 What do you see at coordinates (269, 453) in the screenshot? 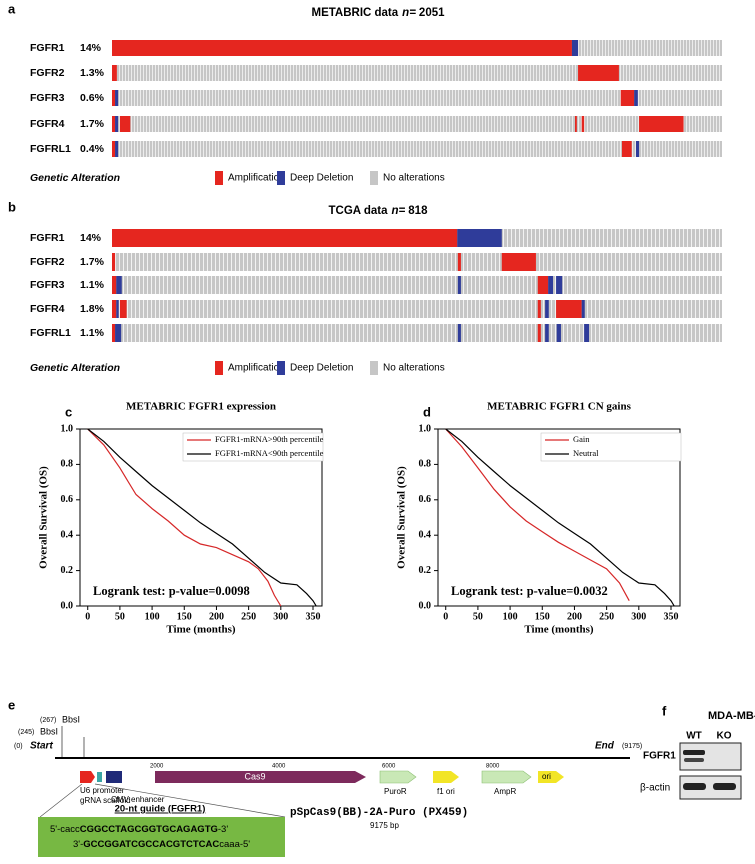
I see `legend-label: FGFR1-mRNA<90th percentile` at bounding box center [269, 453].